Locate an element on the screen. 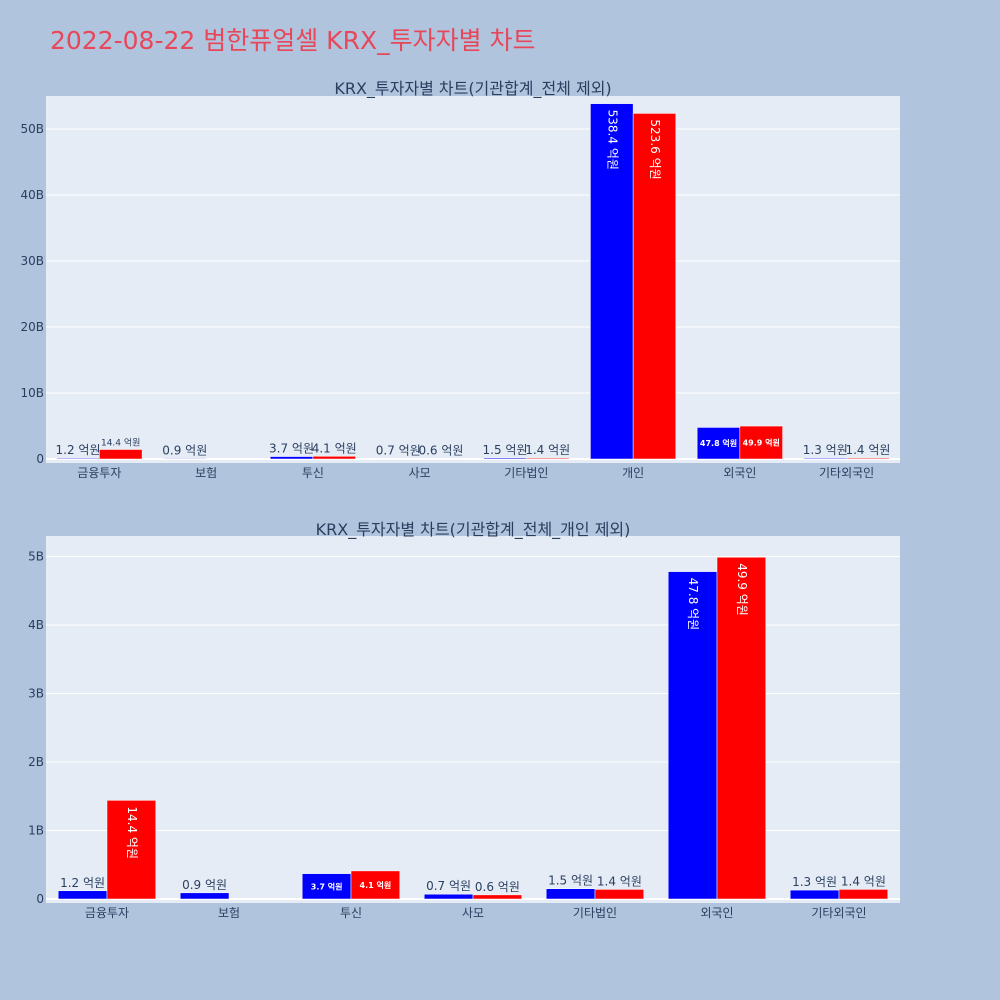  y-tick-label: 20B is located at coordinates (32, 327).